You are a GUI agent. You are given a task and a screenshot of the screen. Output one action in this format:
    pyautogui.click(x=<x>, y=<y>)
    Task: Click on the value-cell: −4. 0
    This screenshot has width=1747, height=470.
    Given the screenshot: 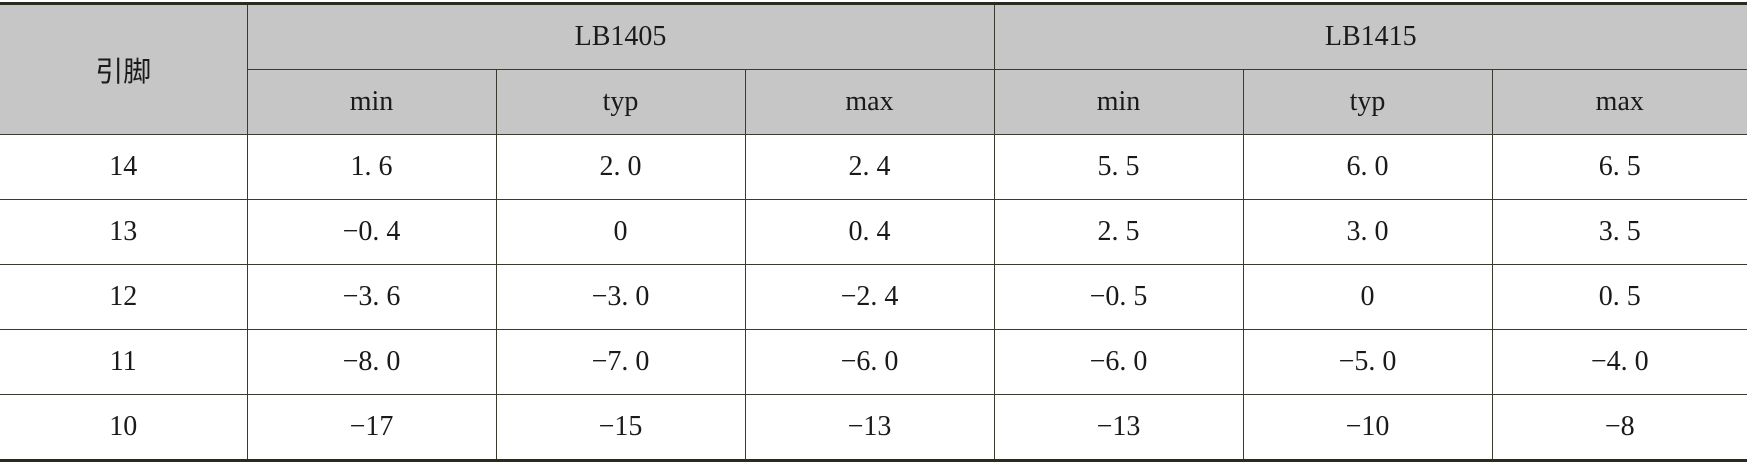 What is the action you would take?
    pyautogui.click(x=1619, y=362)
    